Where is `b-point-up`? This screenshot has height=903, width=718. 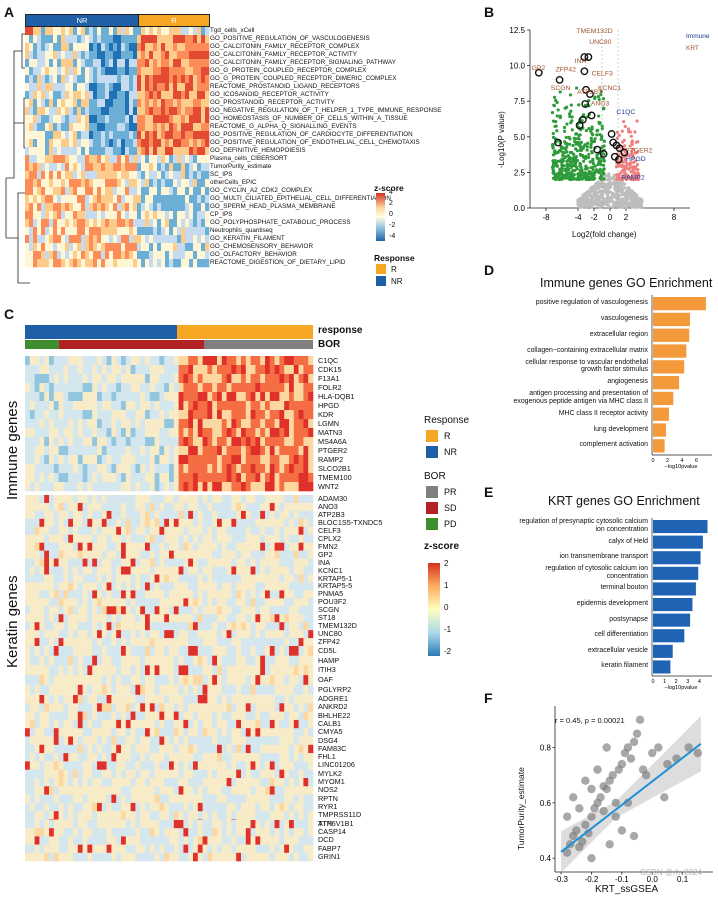
b-point-up is located at coordinates (617, 175).